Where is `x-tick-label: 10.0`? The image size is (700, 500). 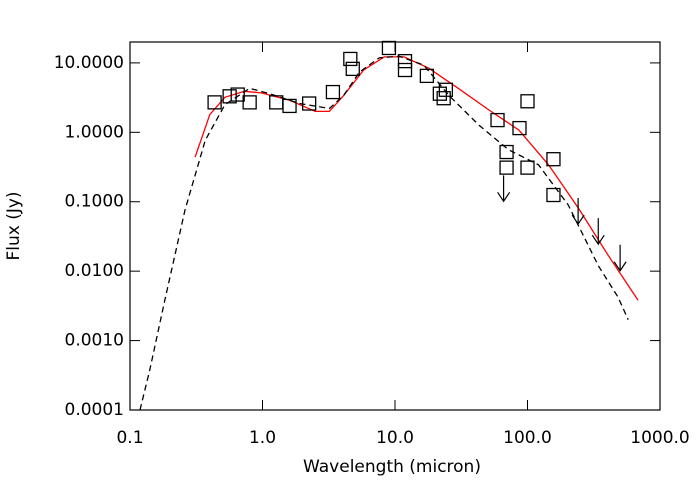
x-tick-label: 10.0 is located at coordinates (395, 438).